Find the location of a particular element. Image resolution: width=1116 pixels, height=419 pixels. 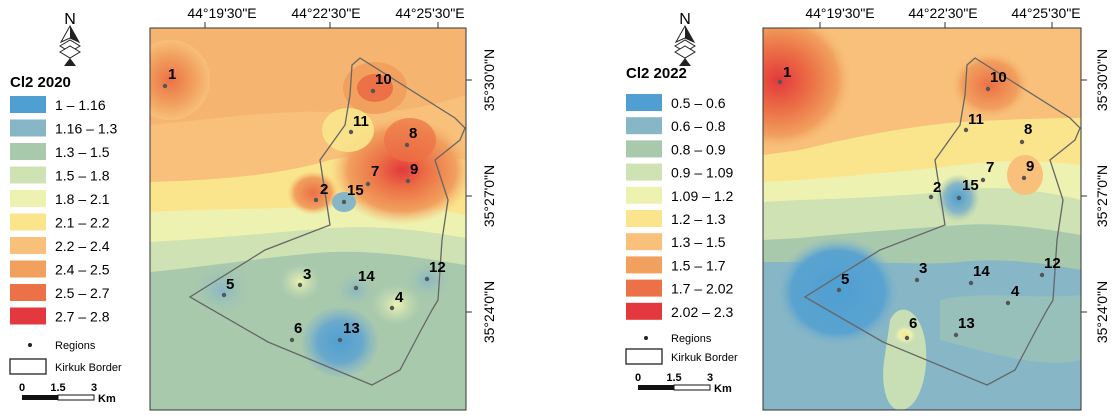

regions-legend-label: Regions is located at coordinates (75, 346).